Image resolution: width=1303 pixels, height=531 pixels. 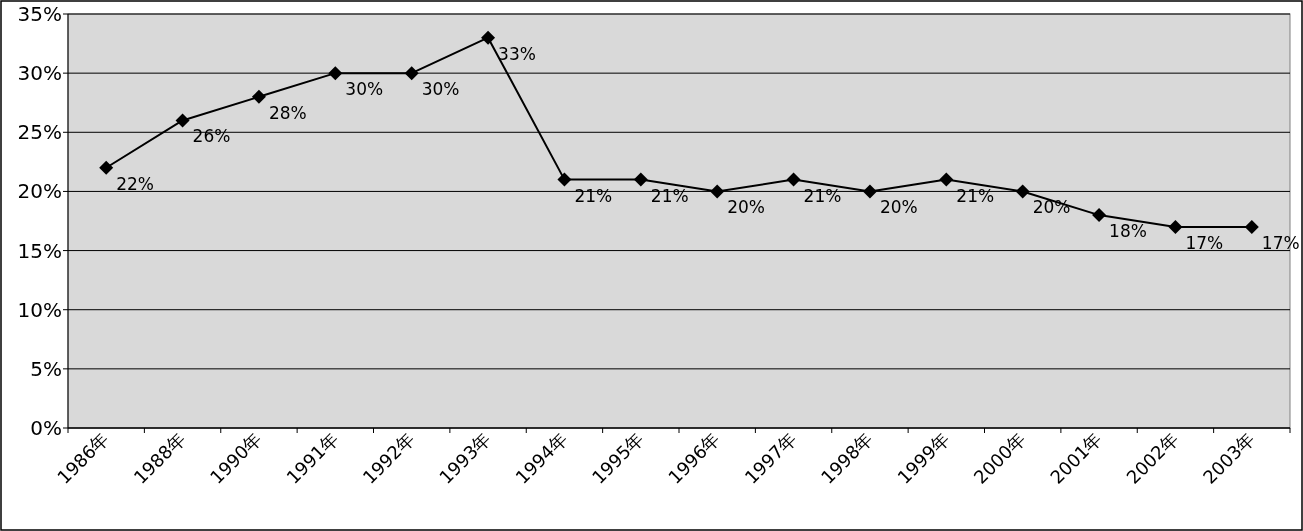 What do you see at coordinates (46, 368) in the screenshot?
I see `y-tick-label: 5%` at bounding box center [46, 368].